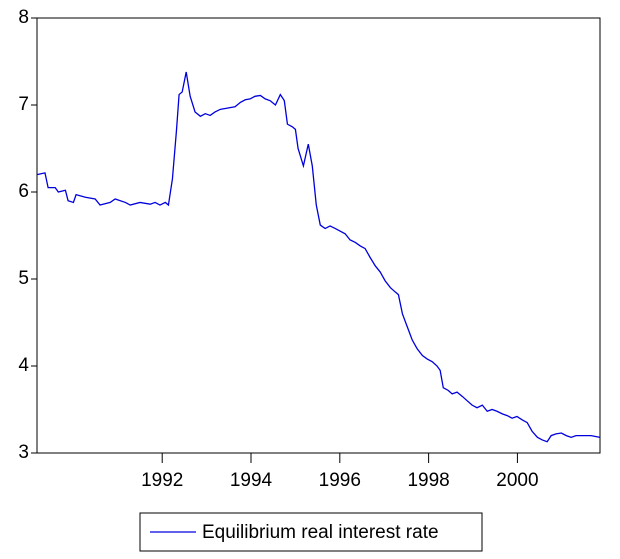 This screenshot has width=620, height=559. Describe the element at coordinates (23, 191) in the screenshot. I see `y-tick-label: 6` at that location.